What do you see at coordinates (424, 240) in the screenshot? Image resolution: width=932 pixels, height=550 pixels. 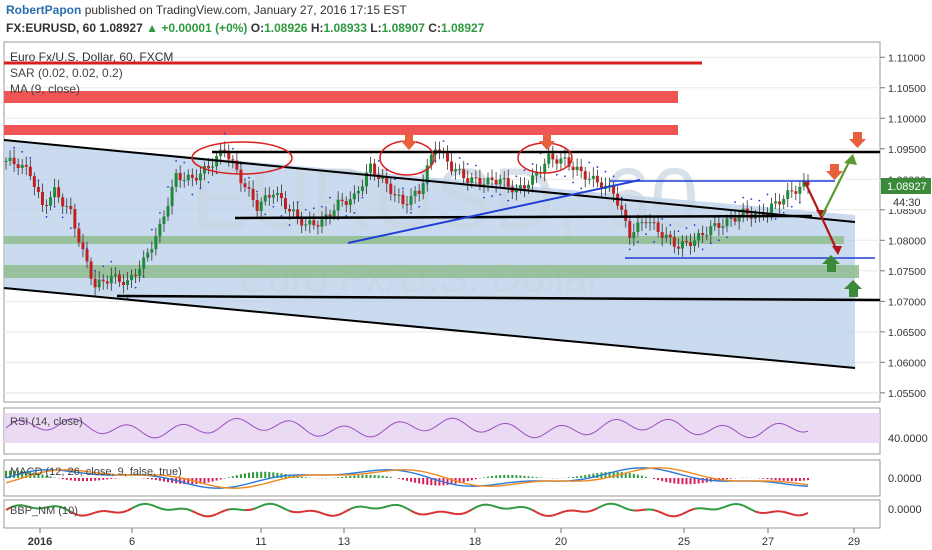 I see `support-zone-upper` at bounding box center [424, 240].